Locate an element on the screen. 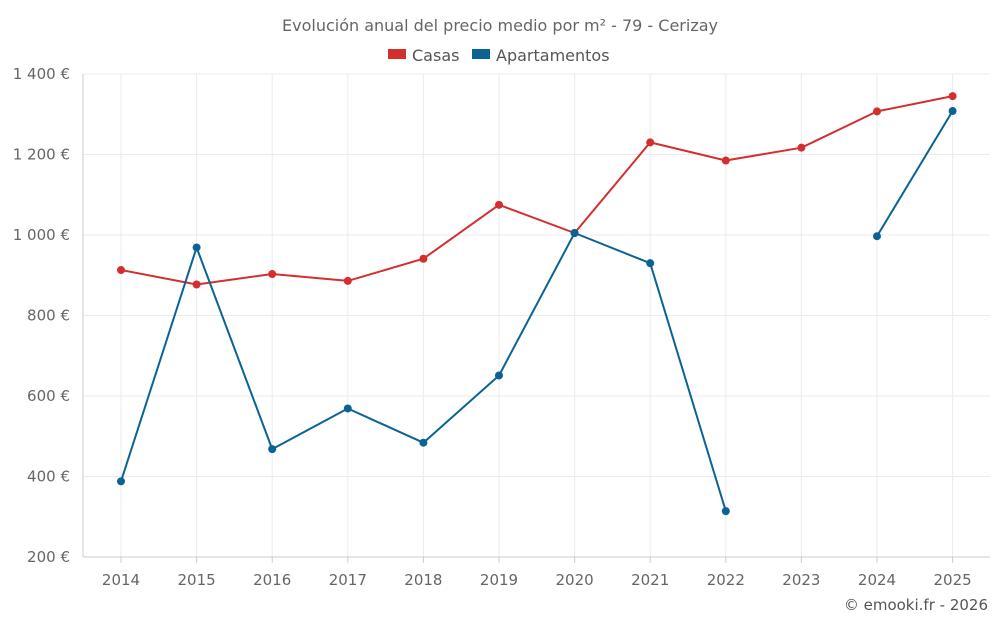  y-tick-label: 1 000 € is located at coordinates (41, 235).